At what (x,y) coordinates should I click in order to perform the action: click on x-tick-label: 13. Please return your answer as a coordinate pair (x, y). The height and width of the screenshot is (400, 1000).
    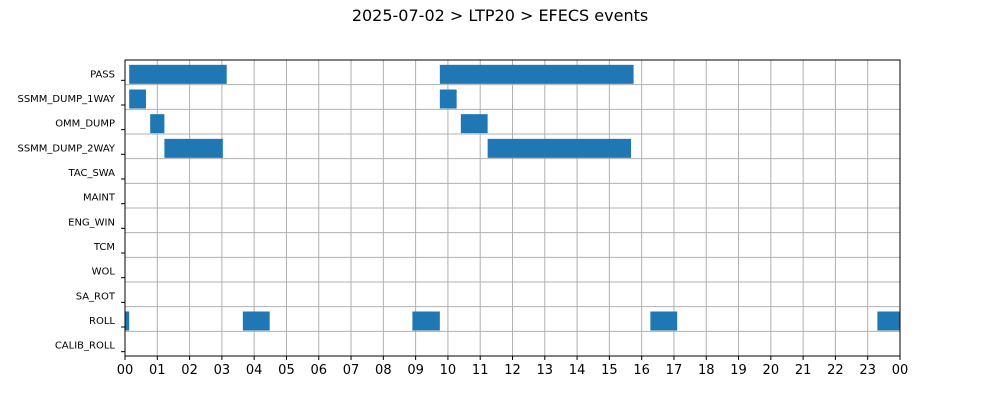
    Looking at the image, I should click on (545, 370).